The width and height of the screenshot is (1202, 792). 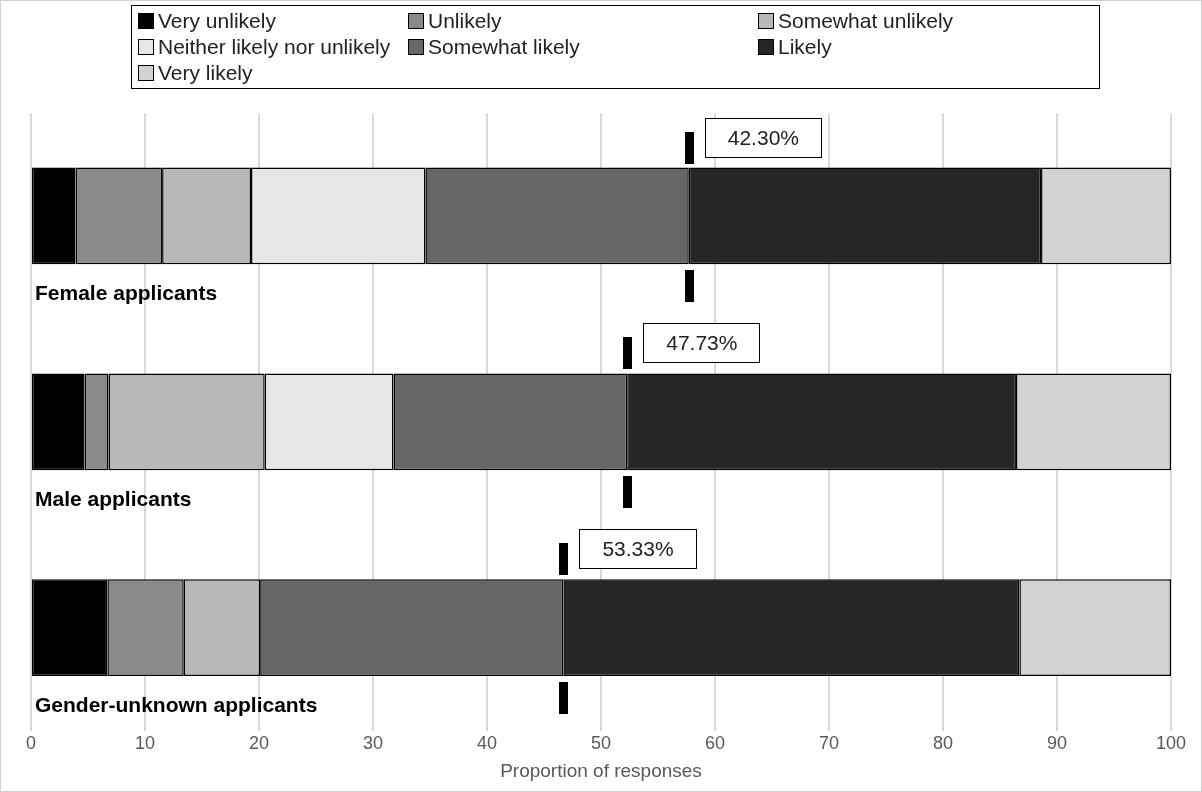 What do you see at coordinates (487, 743) in the screenshot?
I see `x-tick-label: 40` at bounding box center [487, 743].